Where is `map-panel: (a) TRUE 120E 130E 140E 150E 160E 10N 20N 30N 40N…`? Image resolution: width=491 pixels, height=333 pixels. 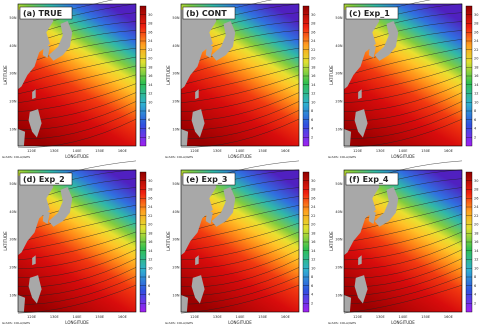 map-panel: (a) TRUE 120E 130E 140E 150E 160E 10N 20N 30N 40N… is located at coordinates (77, 79).